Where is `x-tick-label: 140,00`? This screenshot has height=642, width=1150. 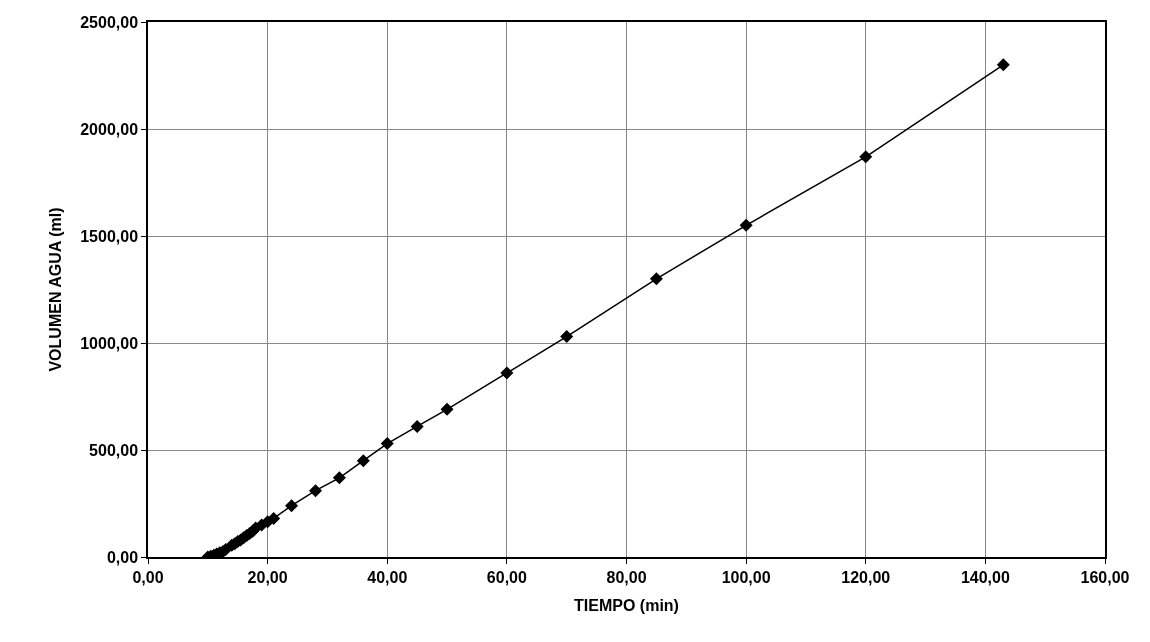
x-tick-label: 140,00 is located at coordinates (985, 577).